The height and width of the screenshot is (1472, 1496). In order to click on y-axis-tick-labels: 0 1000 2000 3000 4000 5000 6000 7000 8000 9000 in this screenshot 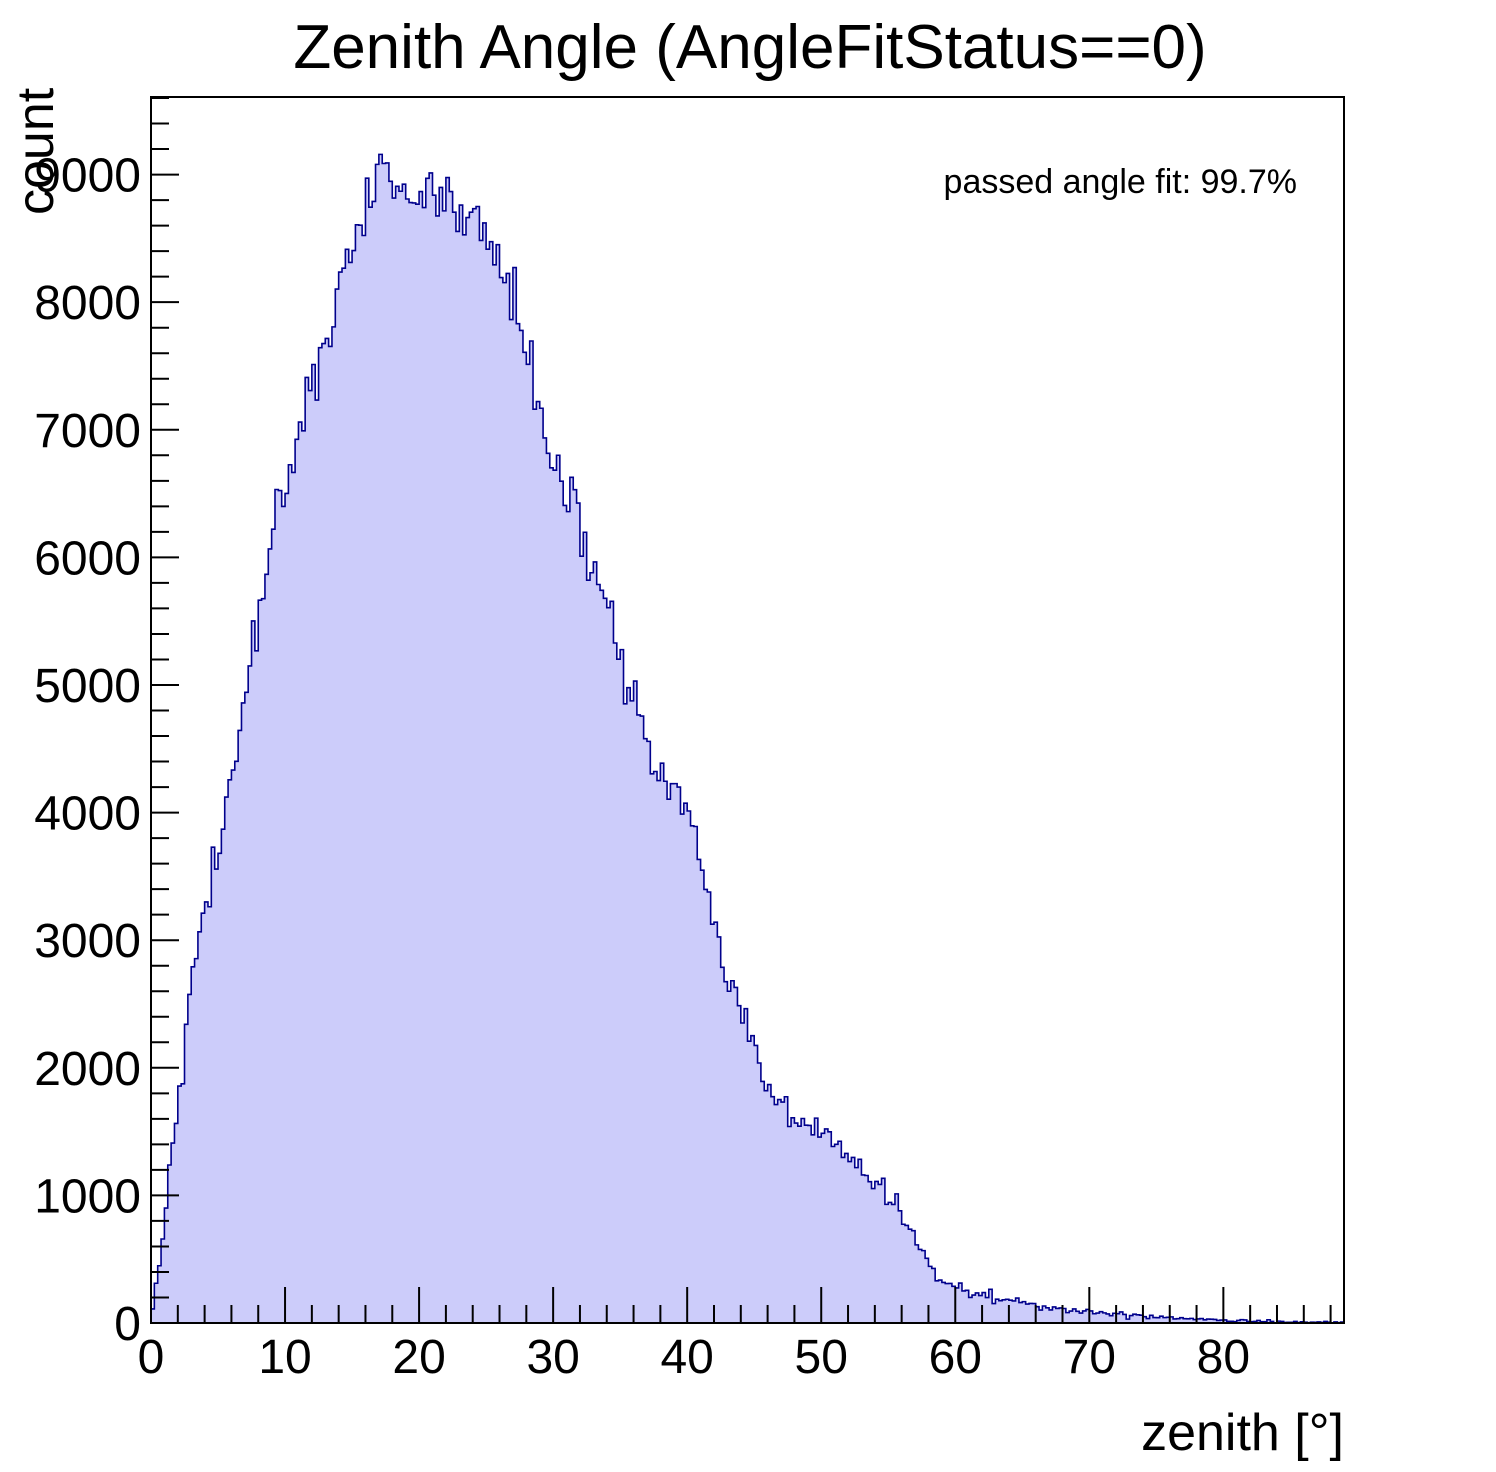, I will do `click(87, 750)`.